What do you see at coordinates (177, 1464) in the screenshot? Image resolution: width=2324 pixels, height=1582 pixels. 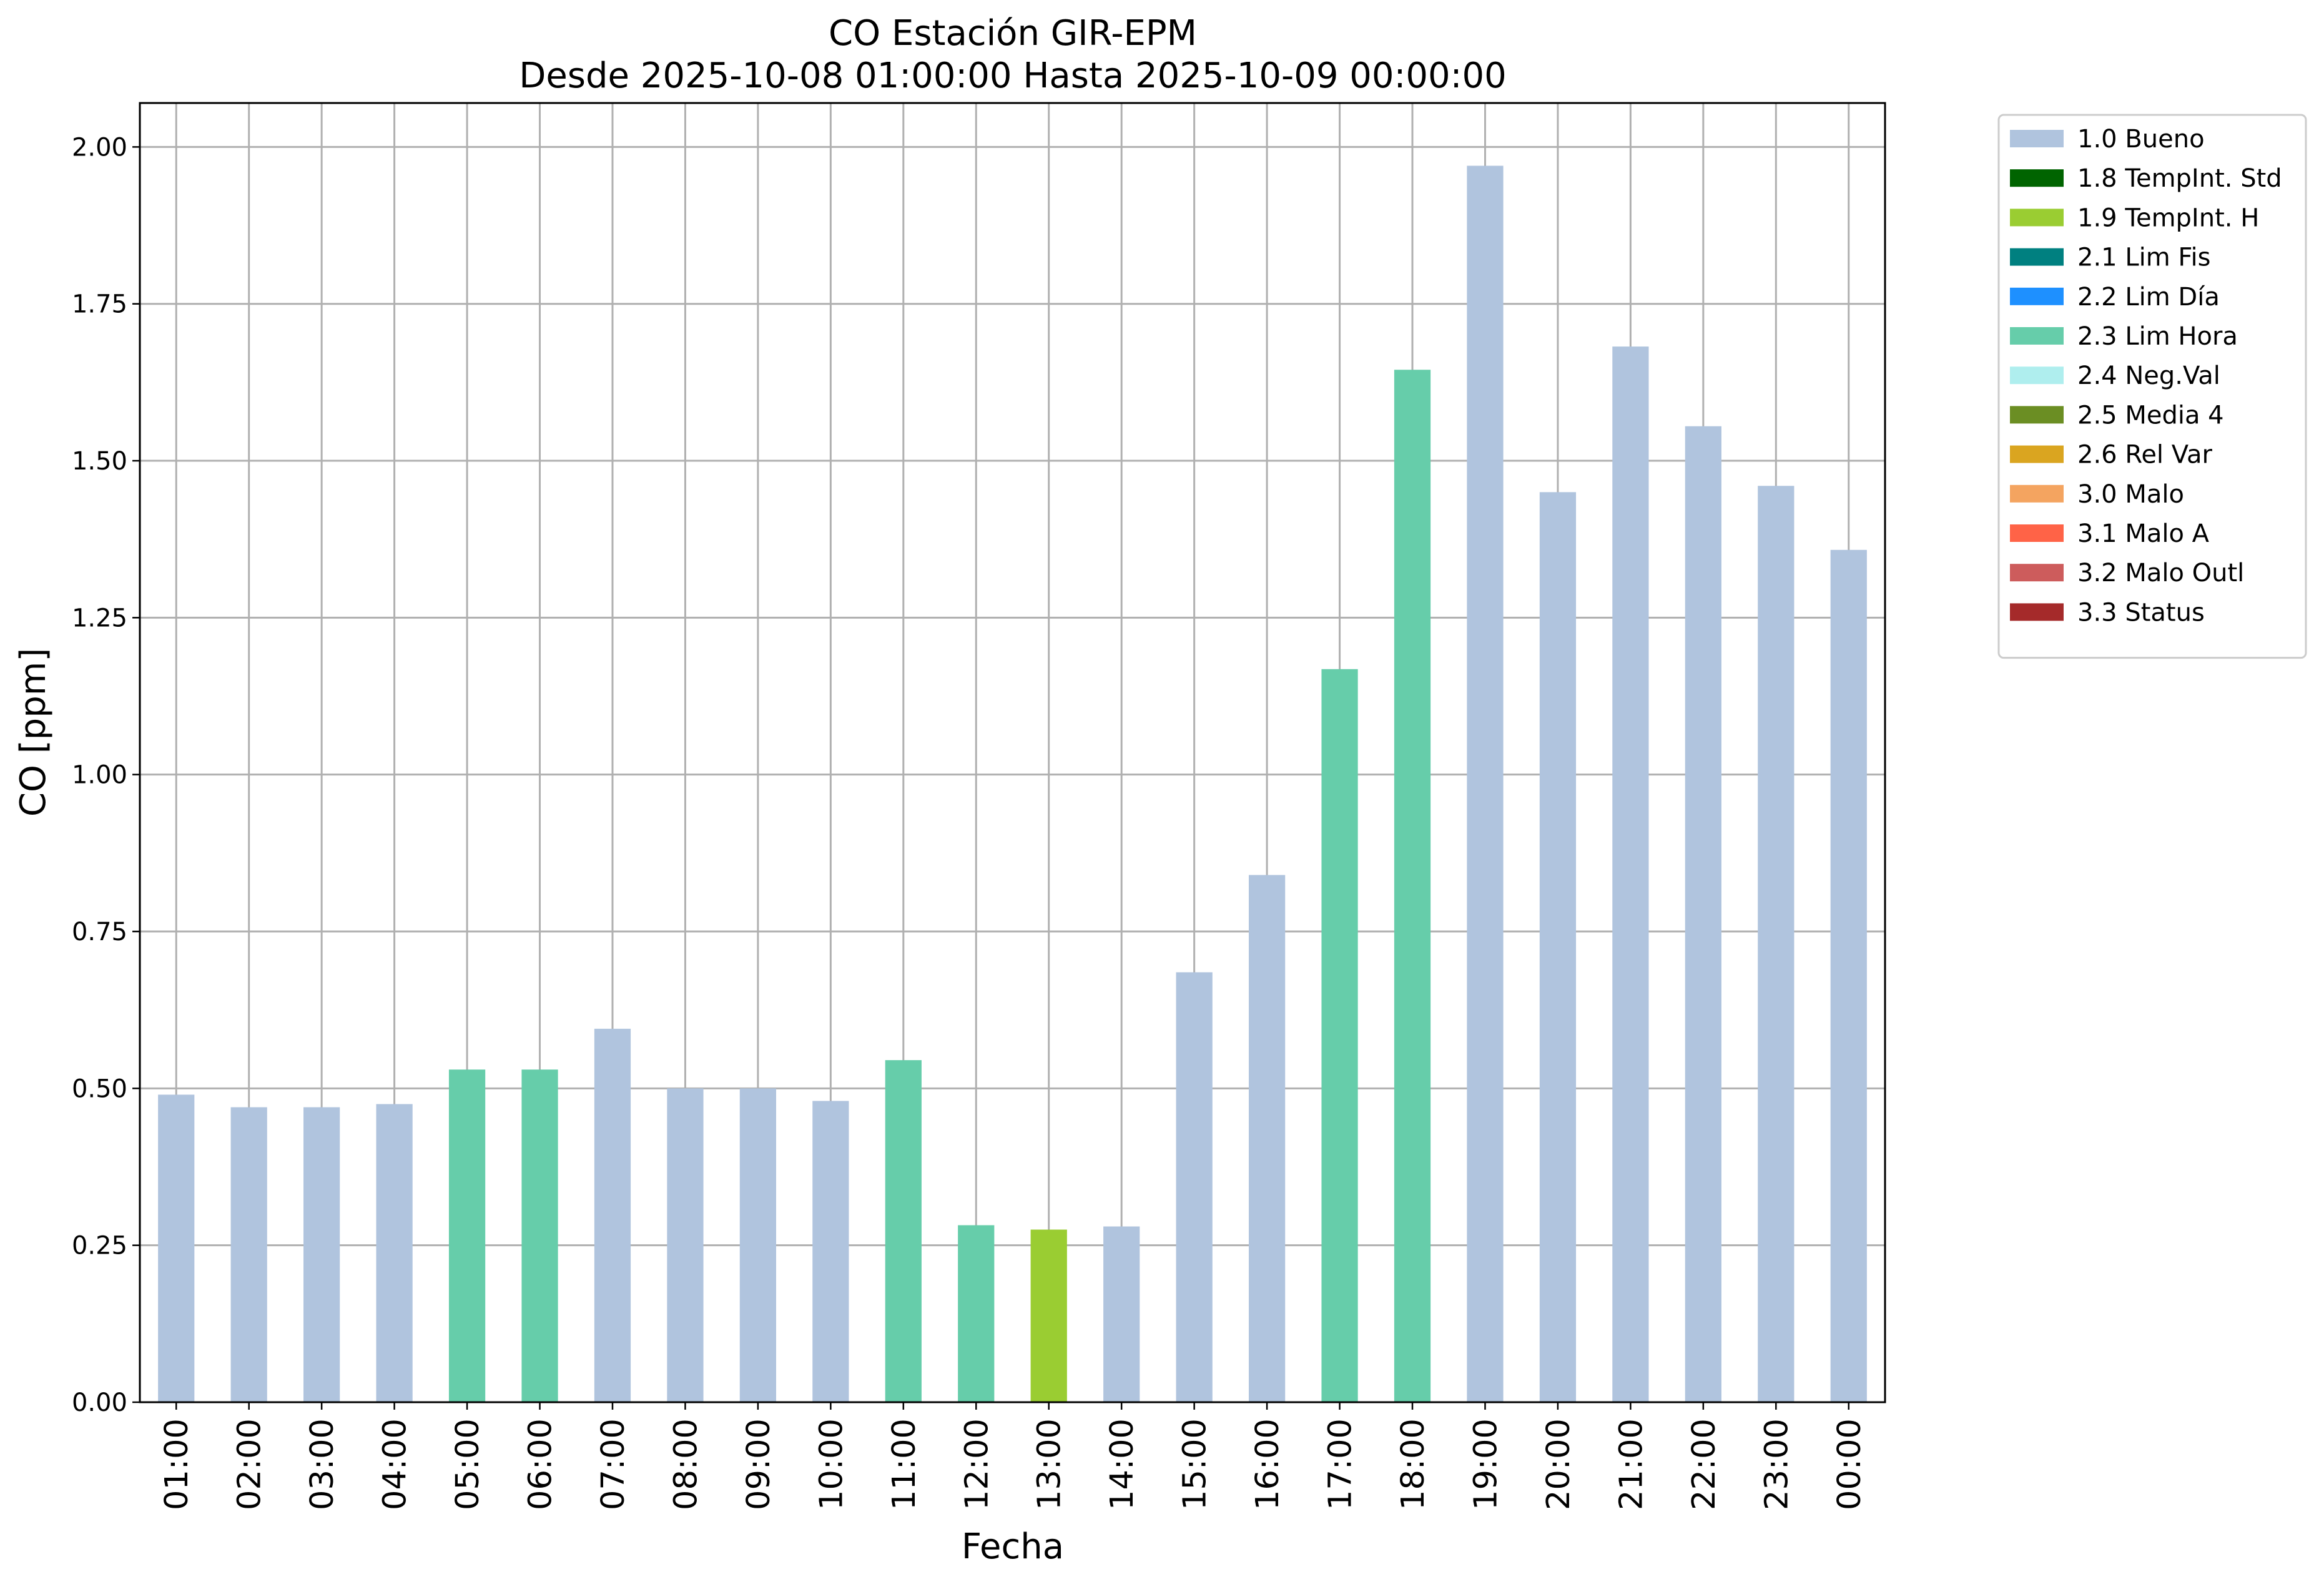 I see `x-tick-label: 01:00` at bounding box center [177, 1464].